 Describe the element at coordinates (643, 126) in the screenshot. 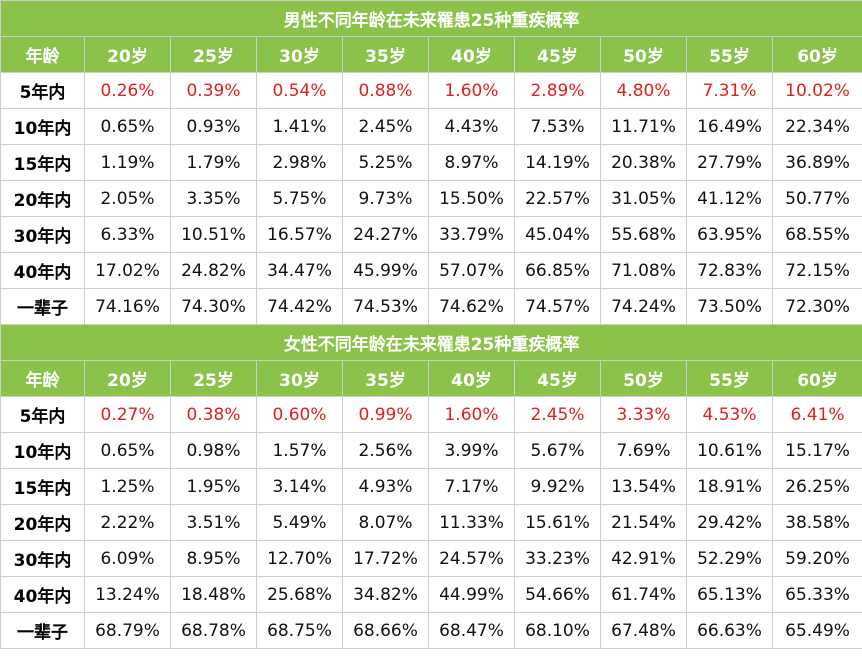

I see `probability-cell: 11.71%` at that location.